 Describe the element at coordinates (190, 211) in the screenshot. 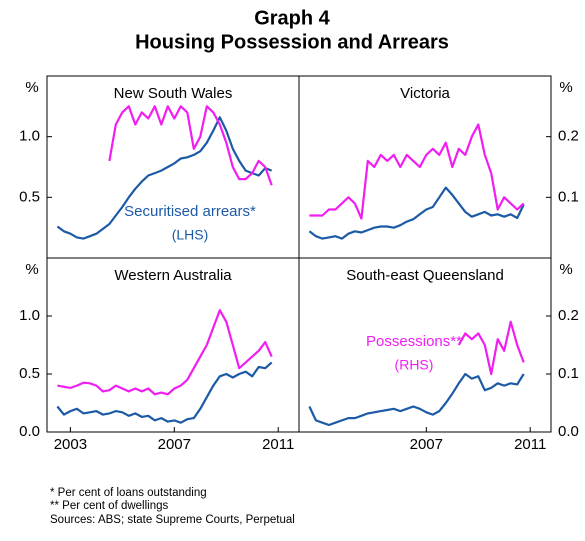

I see `annotation: Securitised arrears*` at that location.